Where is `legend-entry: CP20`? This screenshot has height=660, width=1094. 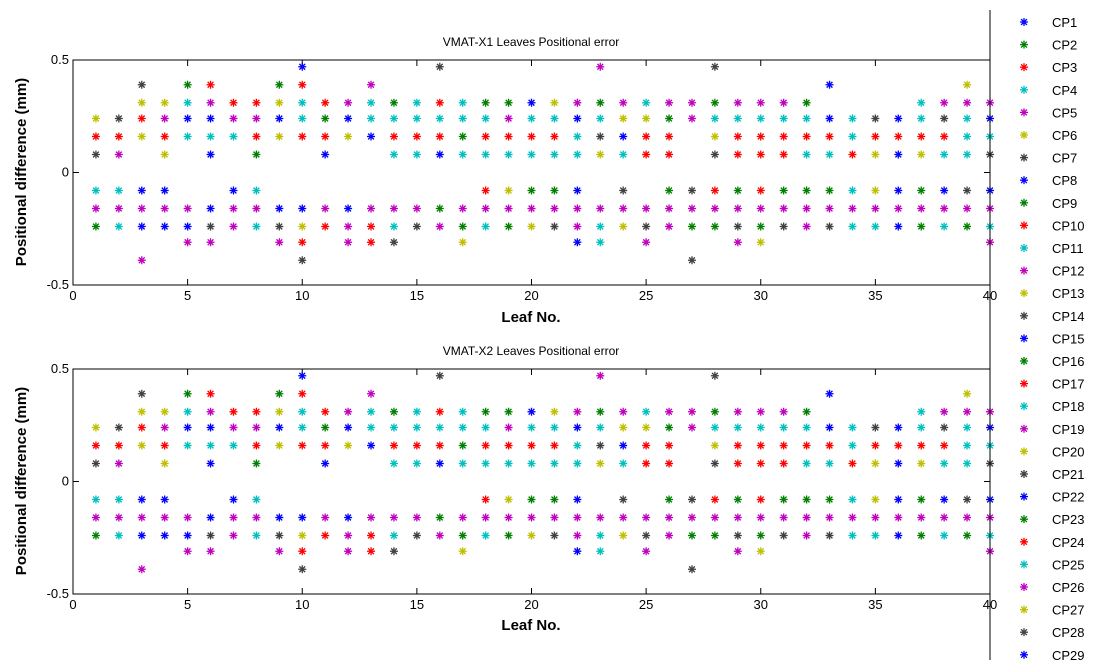
legend-entry: CP20 is located at coordinates (1068, 451).